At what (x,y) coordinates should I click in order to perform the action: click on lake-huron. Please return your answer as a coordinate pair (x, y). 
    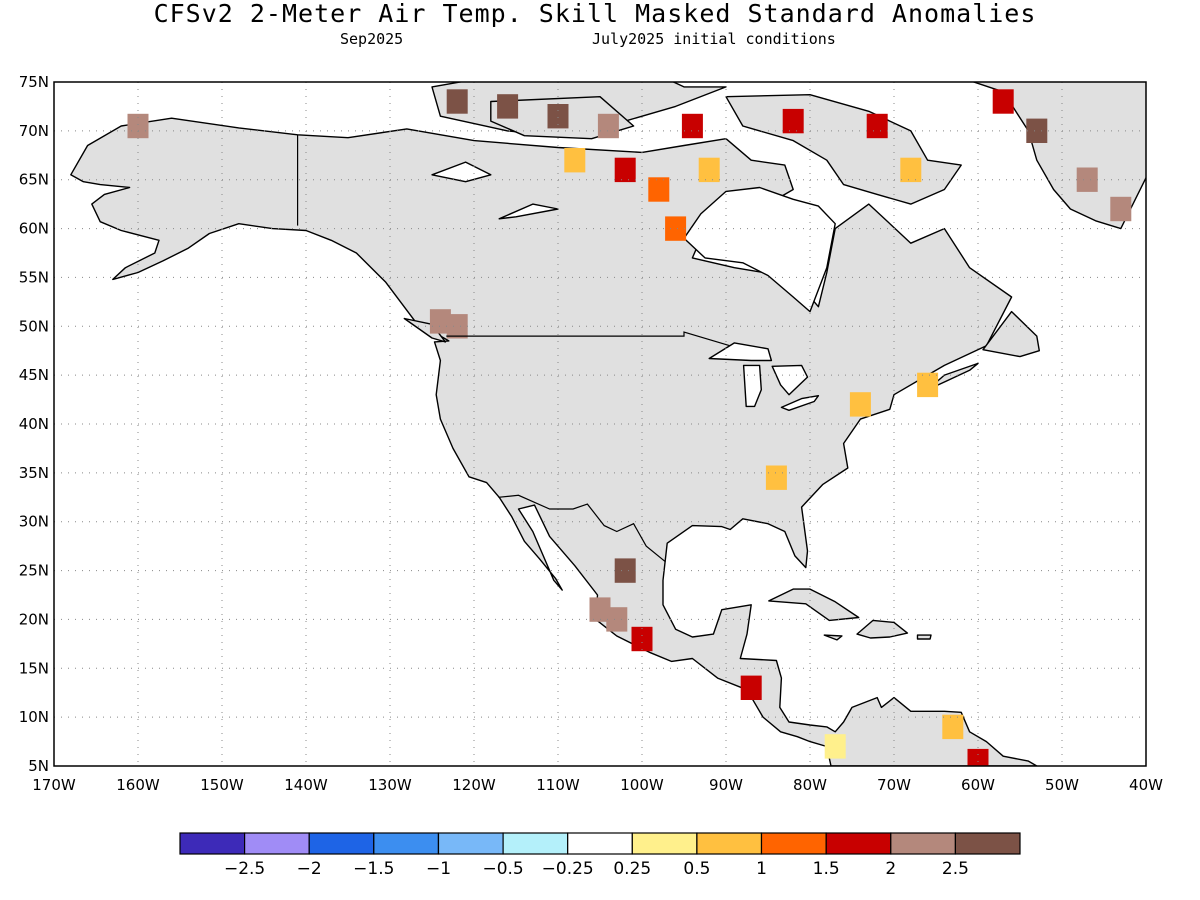
    Looking at the image, I should click on (790, 380).